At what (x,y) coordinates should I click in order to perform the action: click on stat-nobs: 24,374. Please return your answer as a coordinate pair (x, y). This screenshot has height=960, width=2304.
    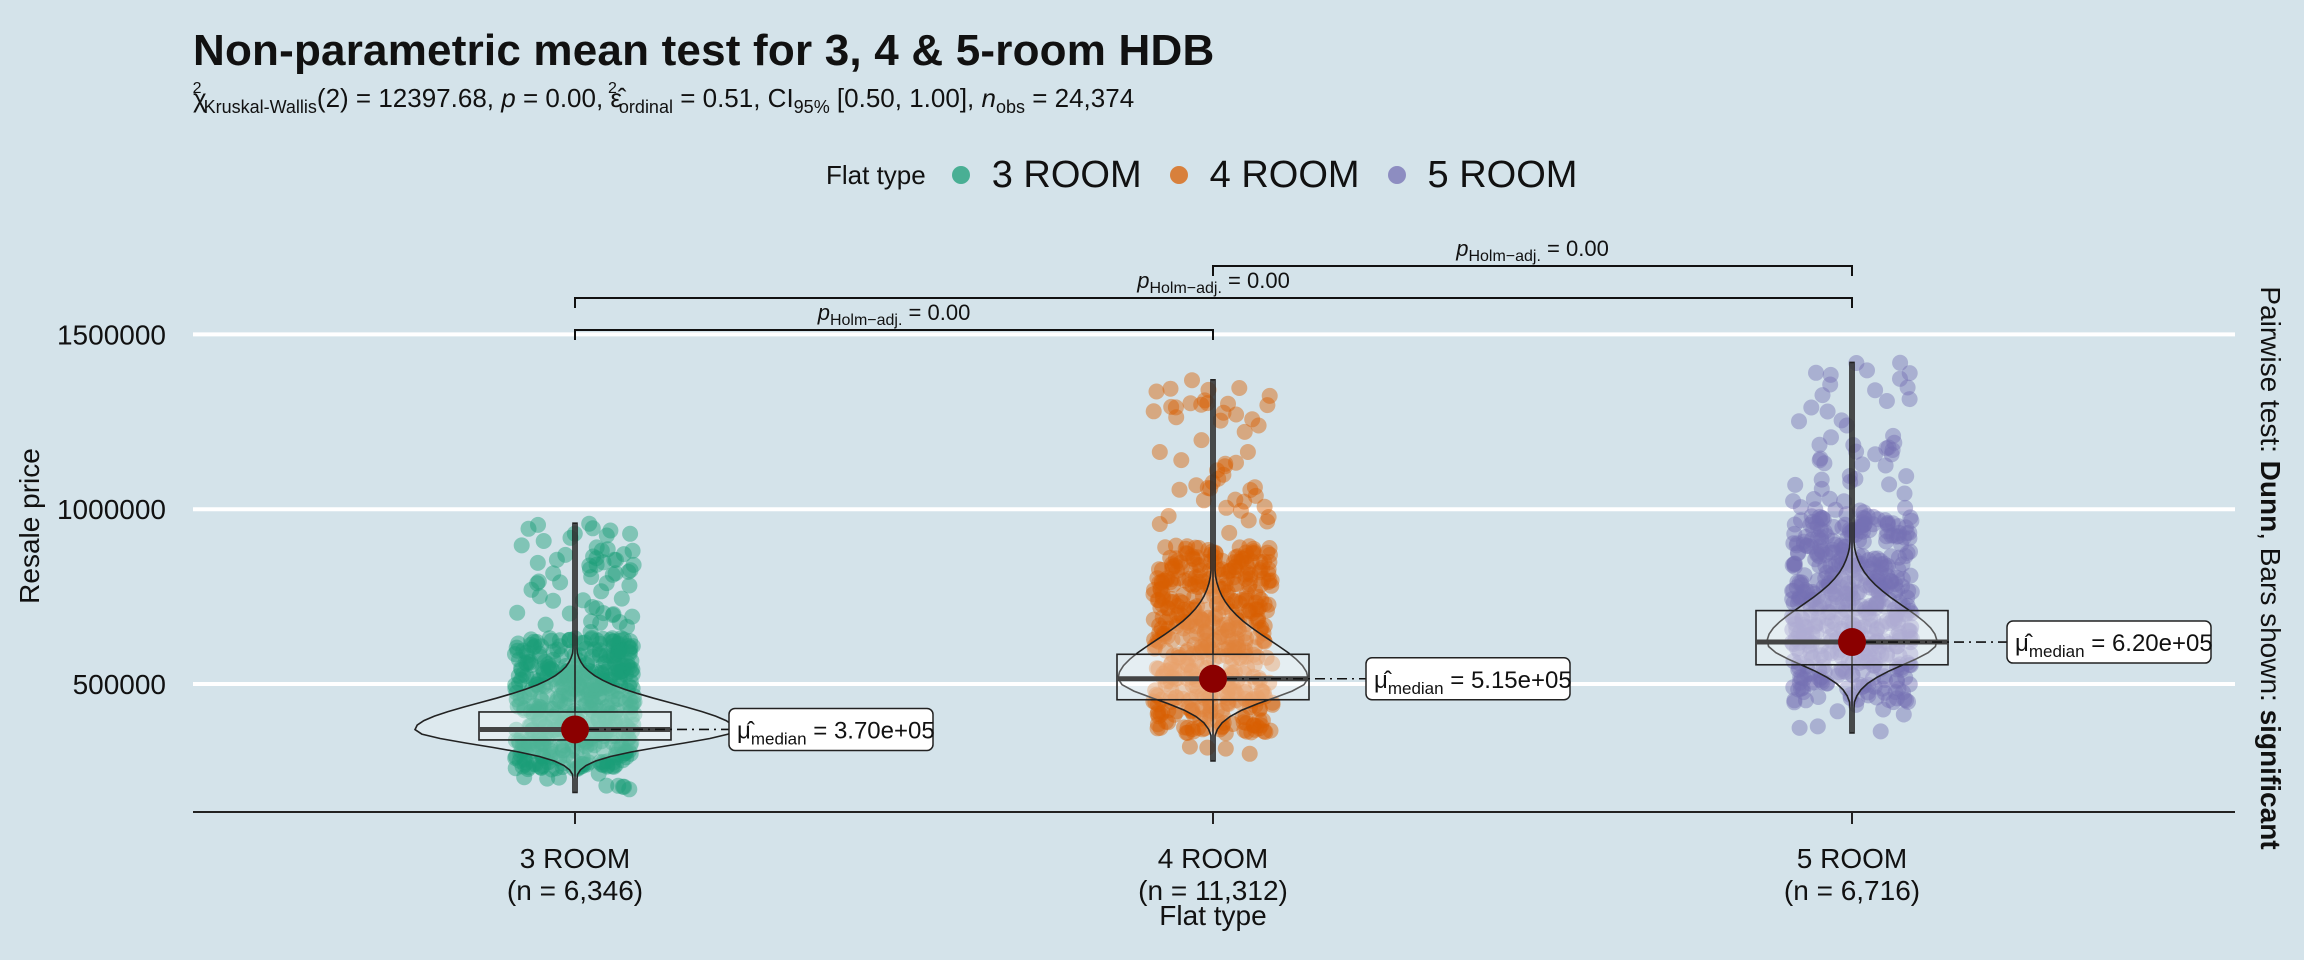
    Looking at the image, I should click on (1094, 98).